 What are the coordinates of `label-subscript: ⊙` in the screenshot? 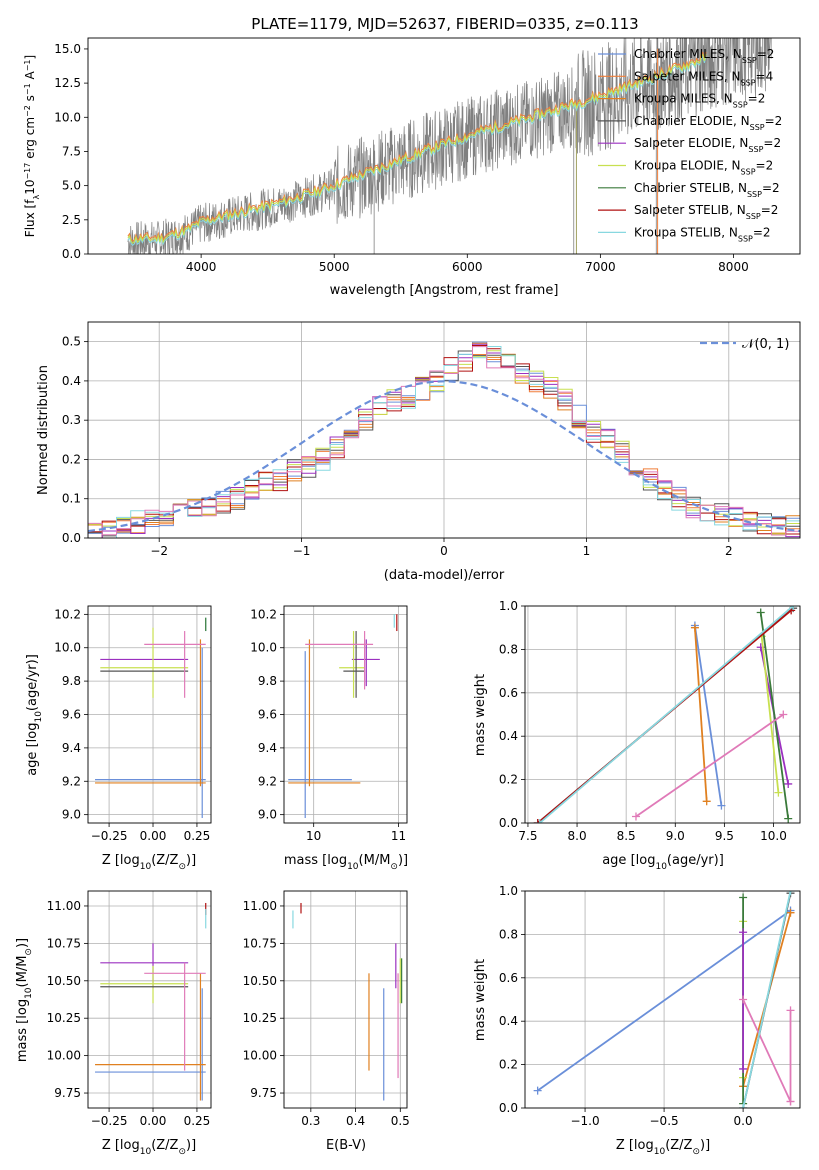 It's located at (182, 867).